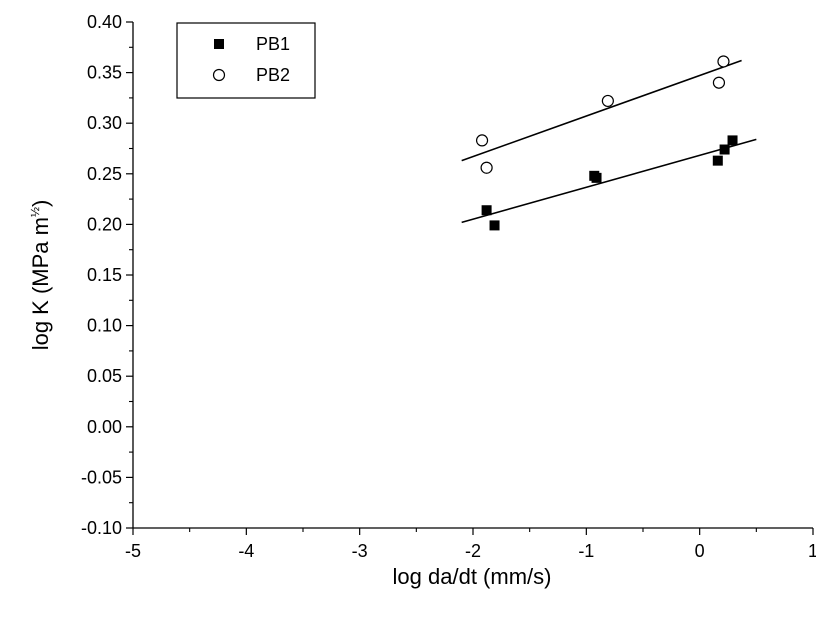 The image size is (816, 619). What do you see at coordinates (273, 44) in the screenshot?
I see `legend-label-pb1: PB1` at bounding box center [273, 44].